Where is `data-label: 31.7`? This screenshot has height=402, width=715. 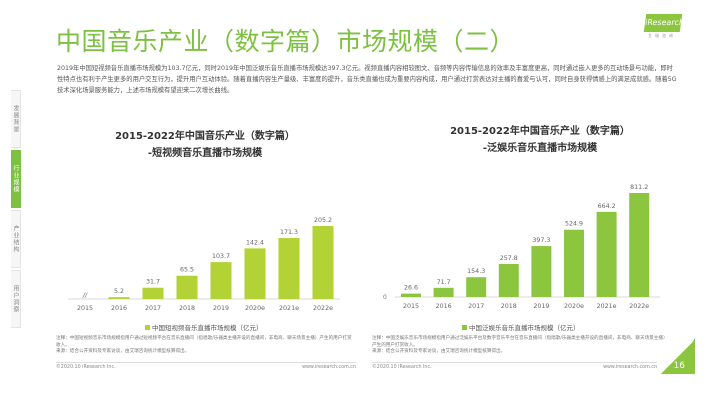
data-label: 31.7 is located at coordinates (153, 282).